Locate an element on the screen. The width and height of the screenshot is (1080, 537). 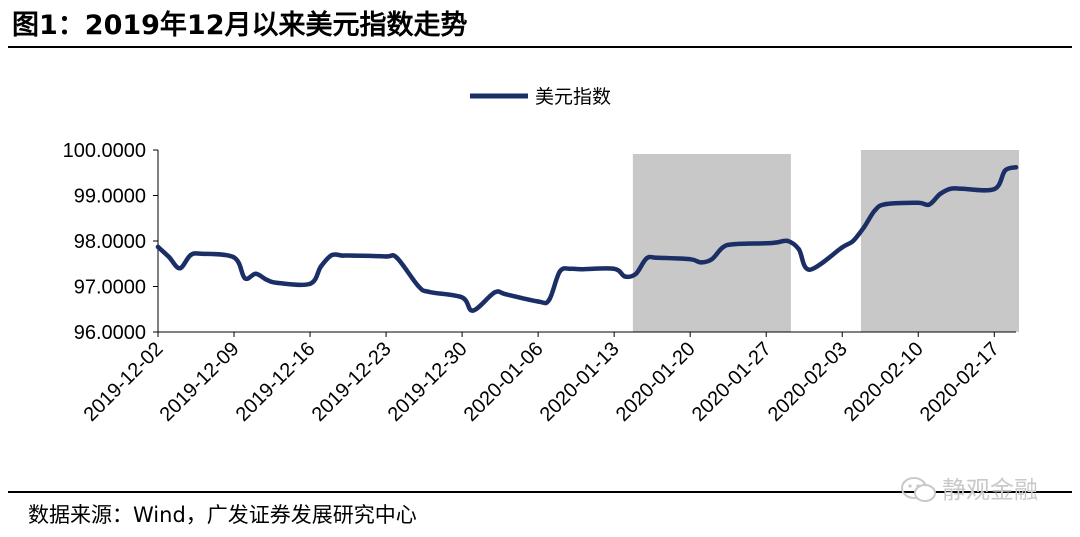
x-tick-label: 2020-02-10 is located at coordinates (884, 382).